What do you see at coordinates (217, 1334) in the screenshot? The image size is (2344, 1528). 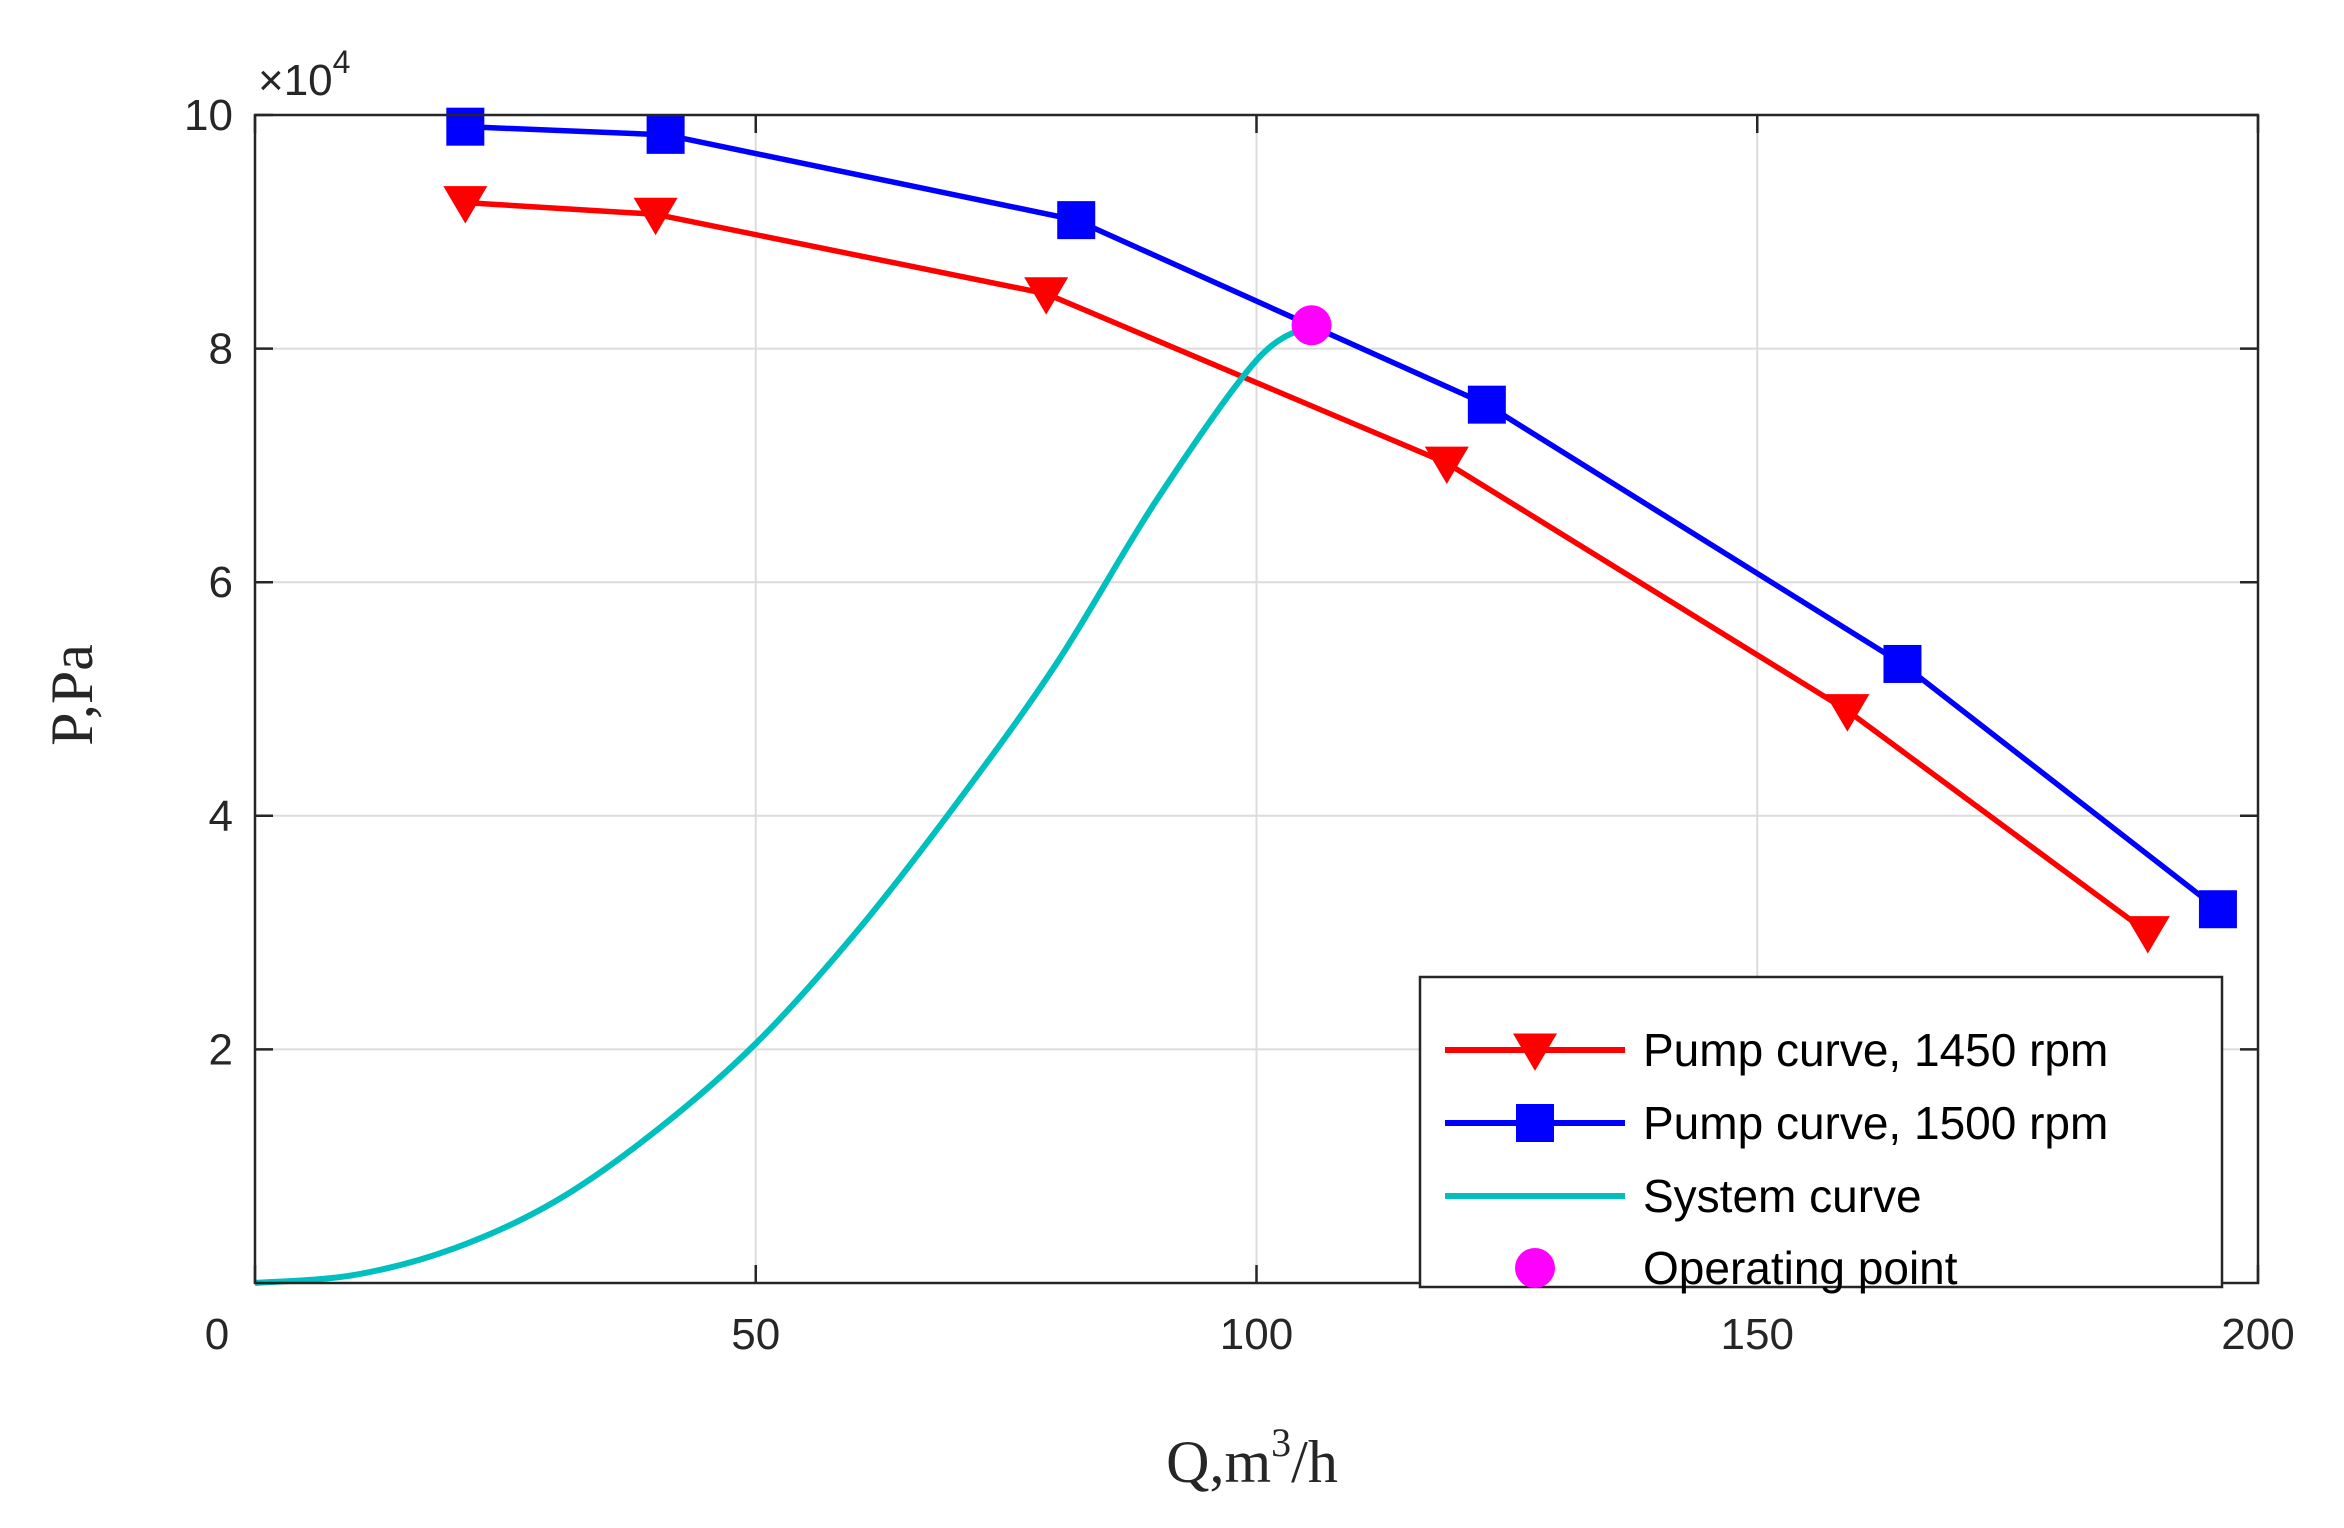 I see `x-tick-label: 0` at bounding box center [217, 1334].